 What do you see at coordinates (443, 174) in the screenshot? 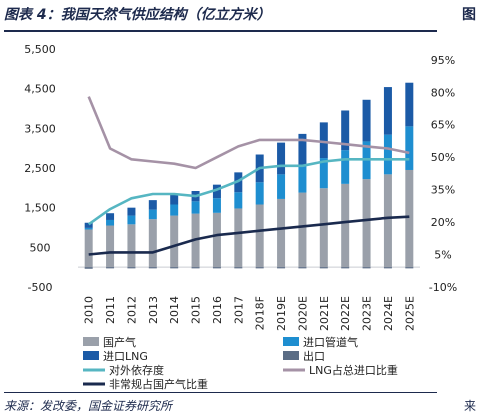
I see `right-axis-ticks: -10% 5% 20% 35% 50% 65% 80% 95%` at bounding box center [443, 174].